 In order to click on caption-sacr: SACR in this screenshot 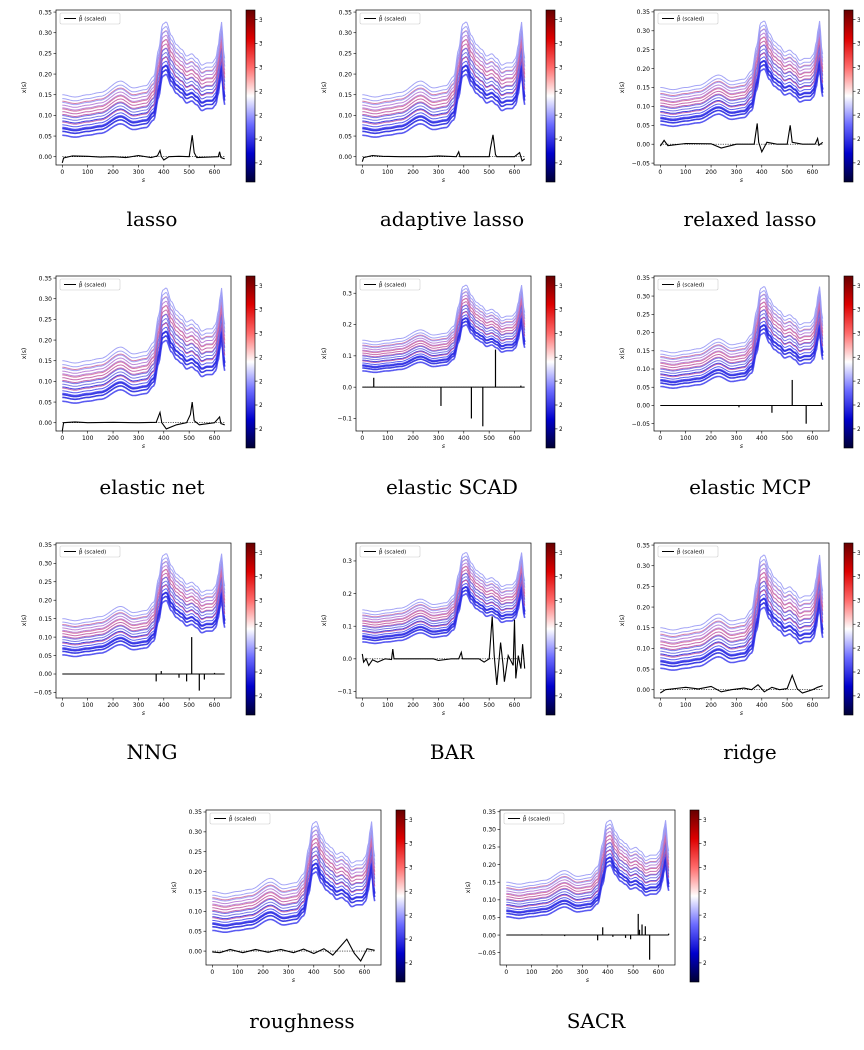, I will do `click(596, 1021)`.